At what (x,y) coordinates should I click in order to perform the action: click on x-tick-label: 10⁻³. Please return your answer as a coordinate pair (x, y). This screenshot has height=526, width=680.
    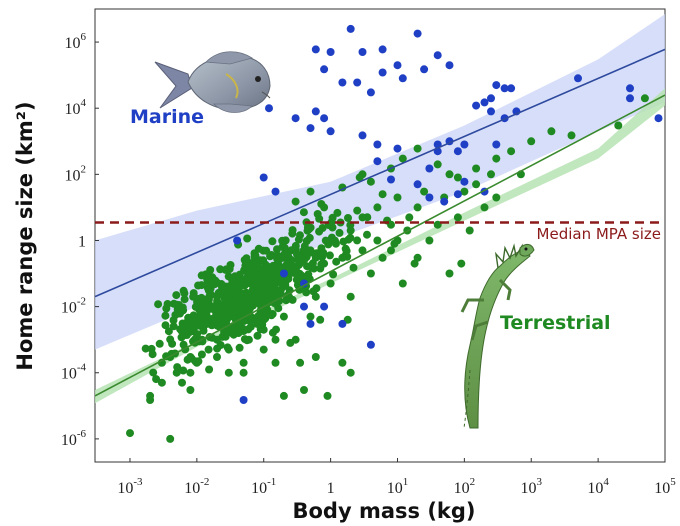
    Looking at the image, I should click on (130, 486).